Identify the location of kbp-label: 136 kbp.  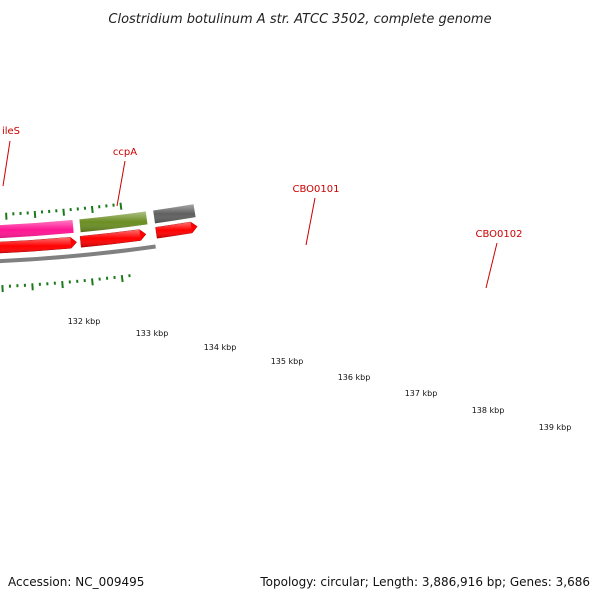
(354, 377).